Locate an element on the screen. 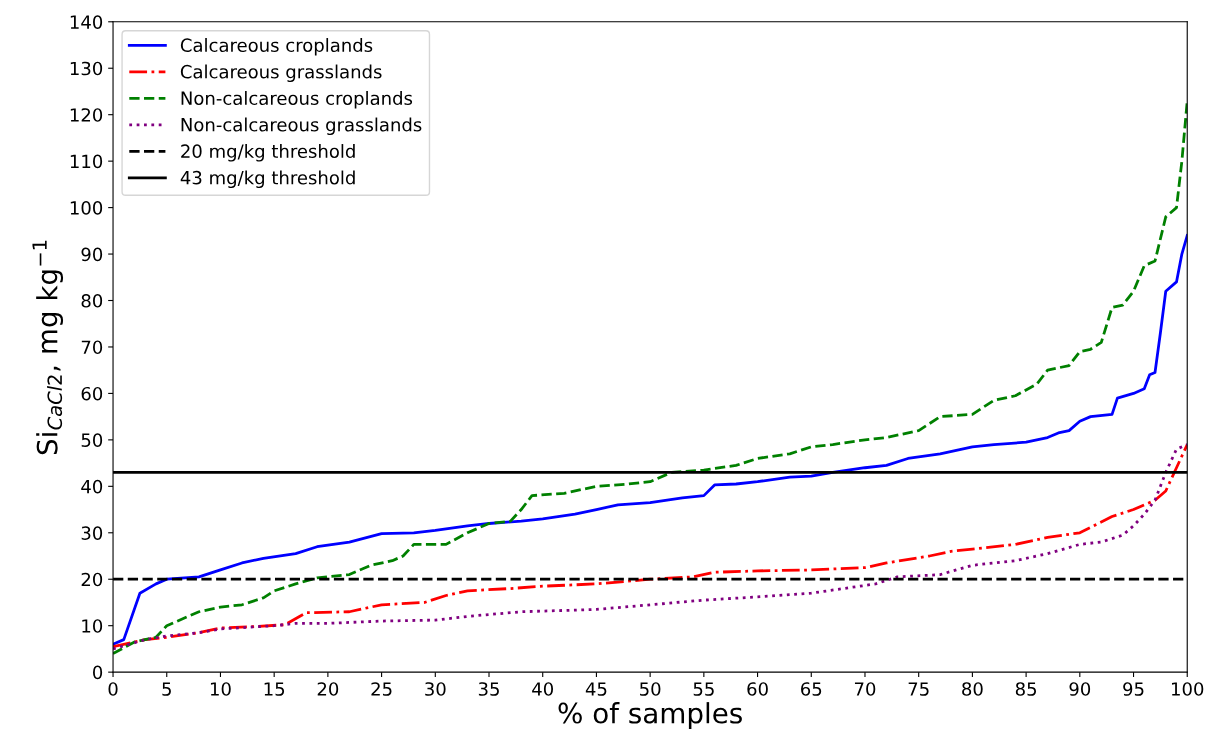 The image size is (1209, 751). y-axis-title: Si$_{CaCl2}$, mg kg$^{−1}$ is located at coordinates (48, 347).